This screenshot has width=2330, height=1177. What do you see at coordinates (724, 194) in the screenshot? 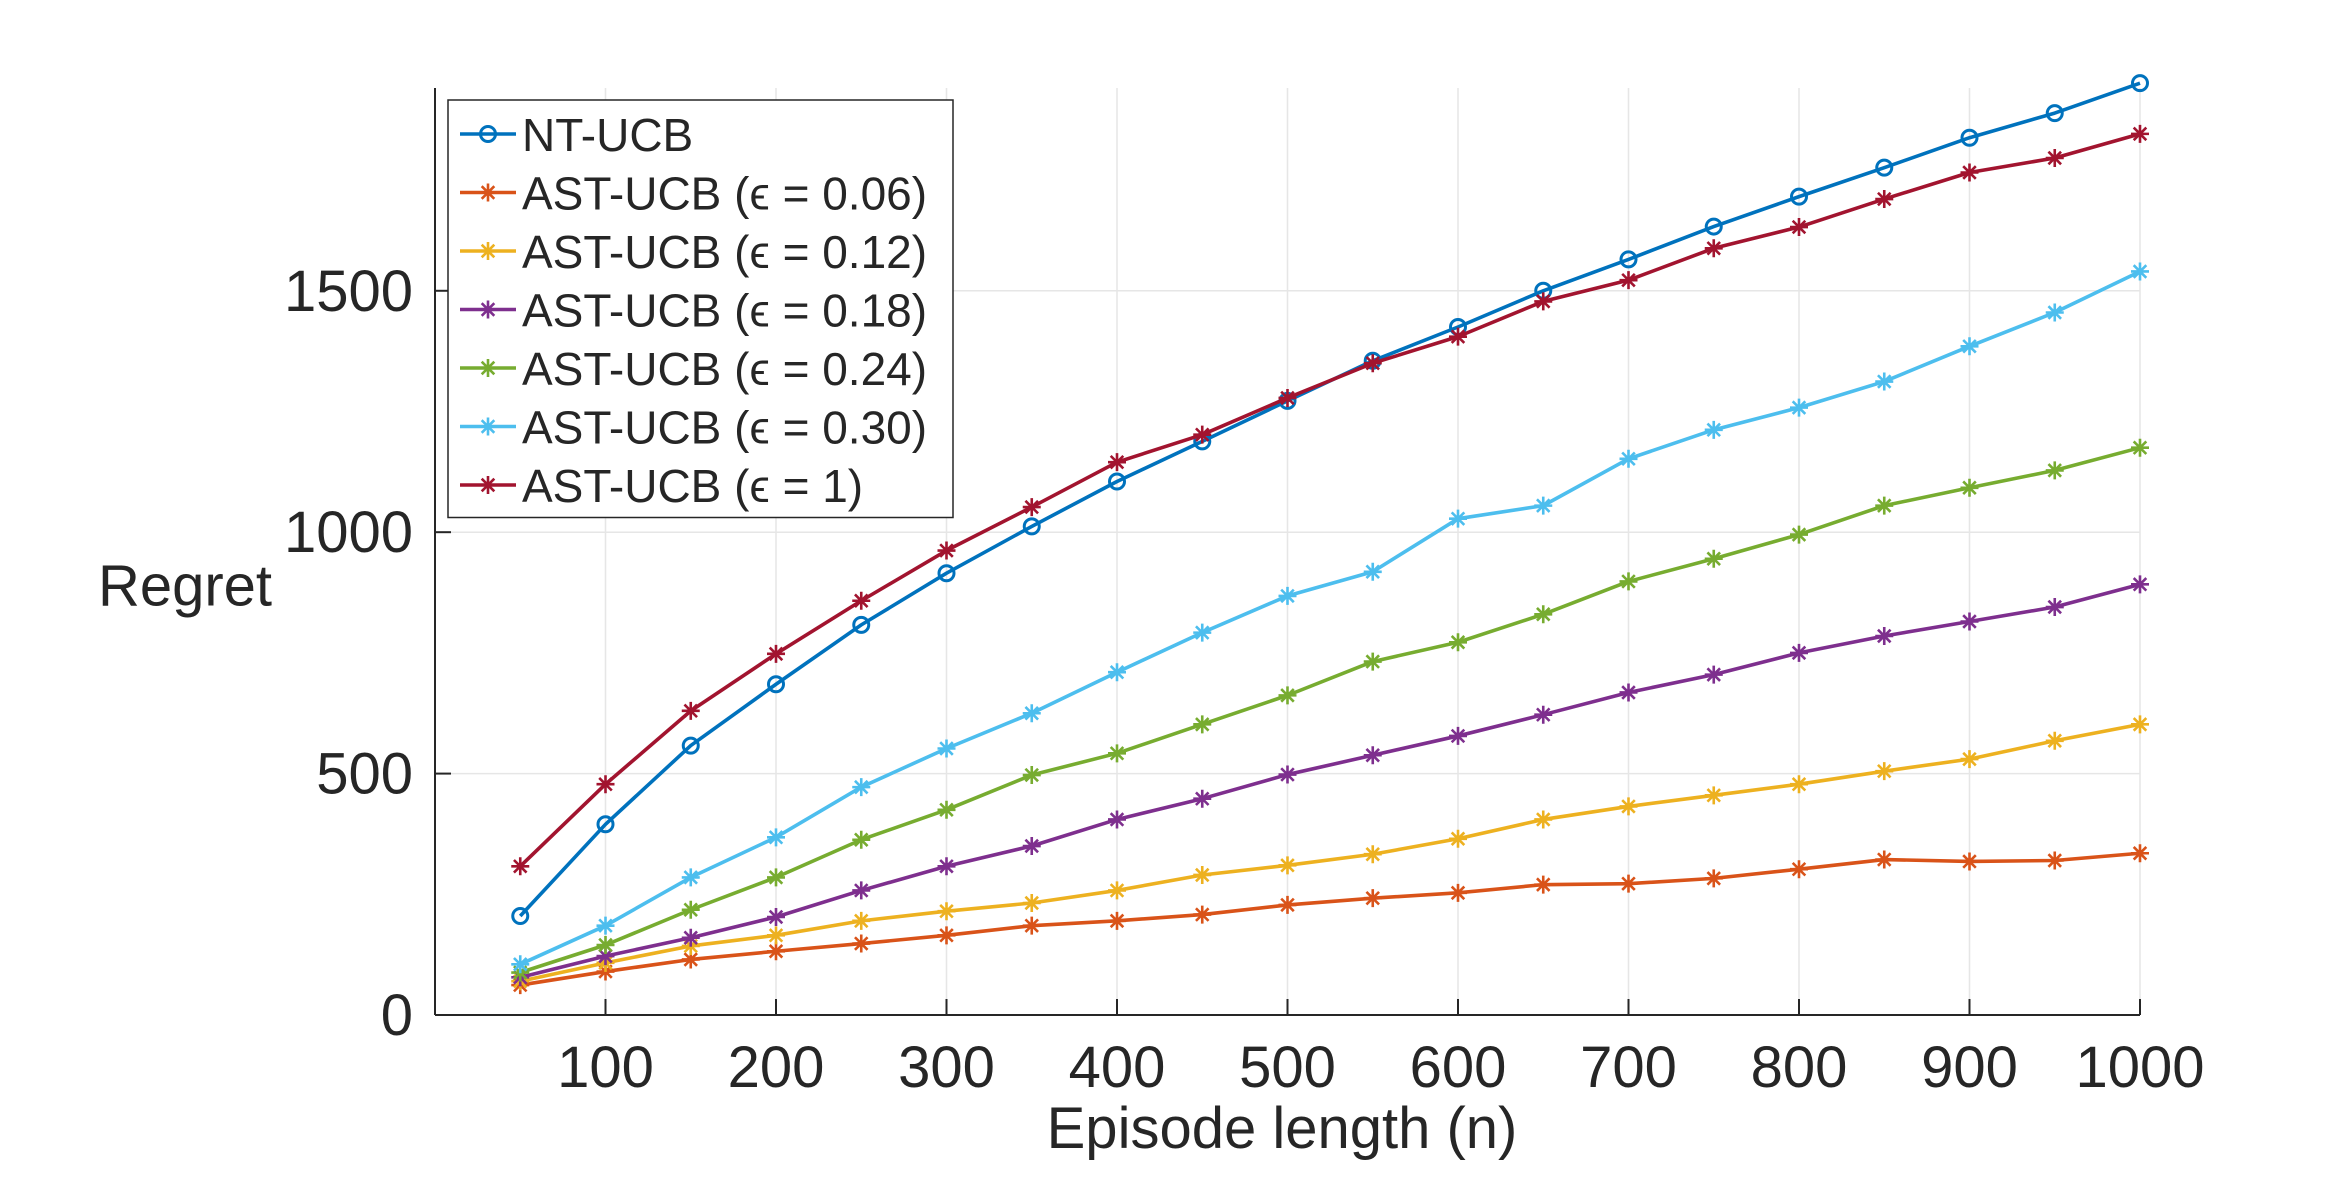
I see `legend-label: AST-UCB (ϵ = 0.06)` at bounding box center [724, 194].